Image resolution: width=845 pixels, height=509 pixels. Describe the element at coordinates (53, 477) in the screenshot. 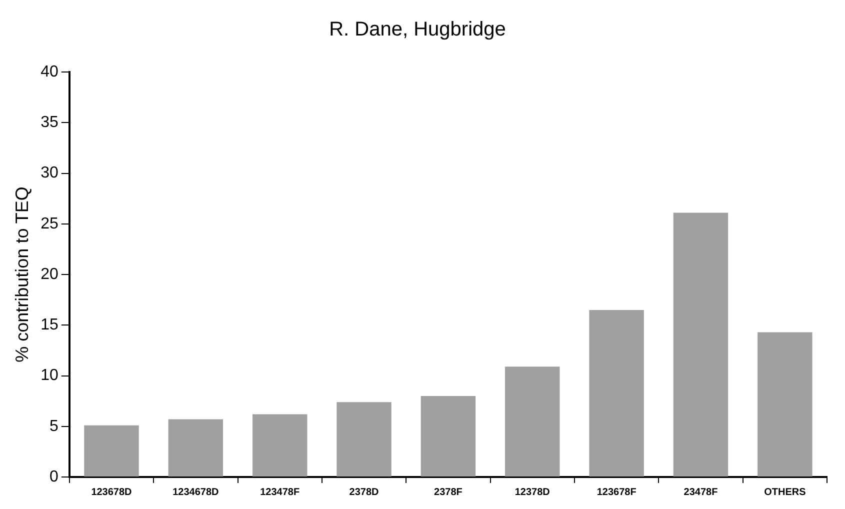

I see `y-tick-label: 0` at that location.